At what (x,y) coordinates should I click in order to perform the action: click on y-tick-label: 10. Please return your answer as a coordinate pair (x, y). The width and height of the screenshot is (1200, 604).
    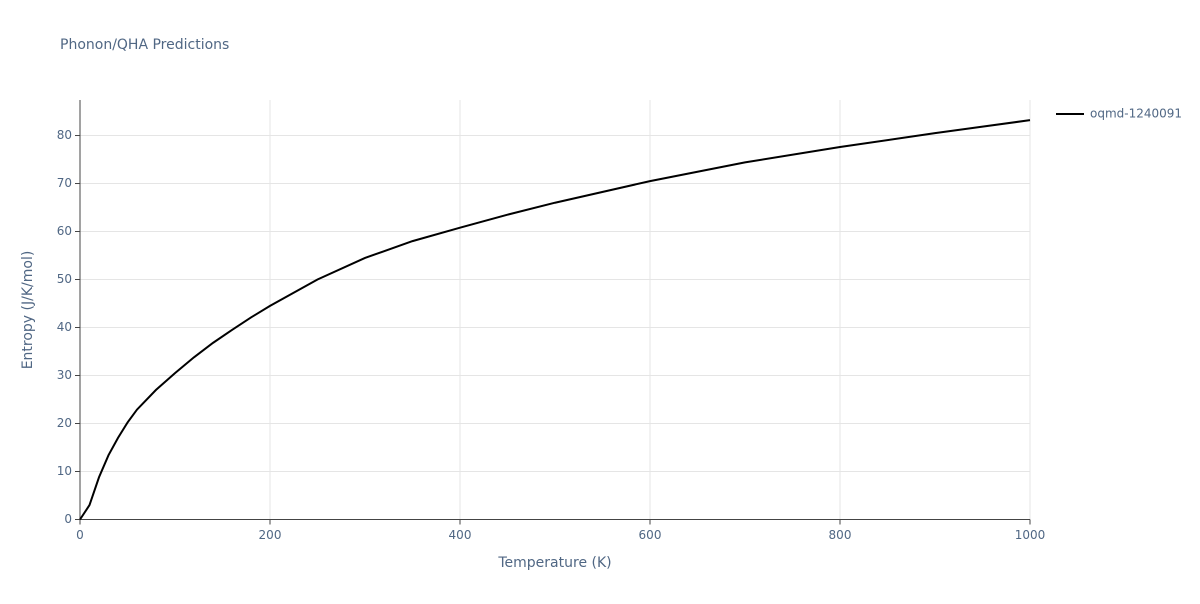
    Looking at the image, I should click on (64, 471).